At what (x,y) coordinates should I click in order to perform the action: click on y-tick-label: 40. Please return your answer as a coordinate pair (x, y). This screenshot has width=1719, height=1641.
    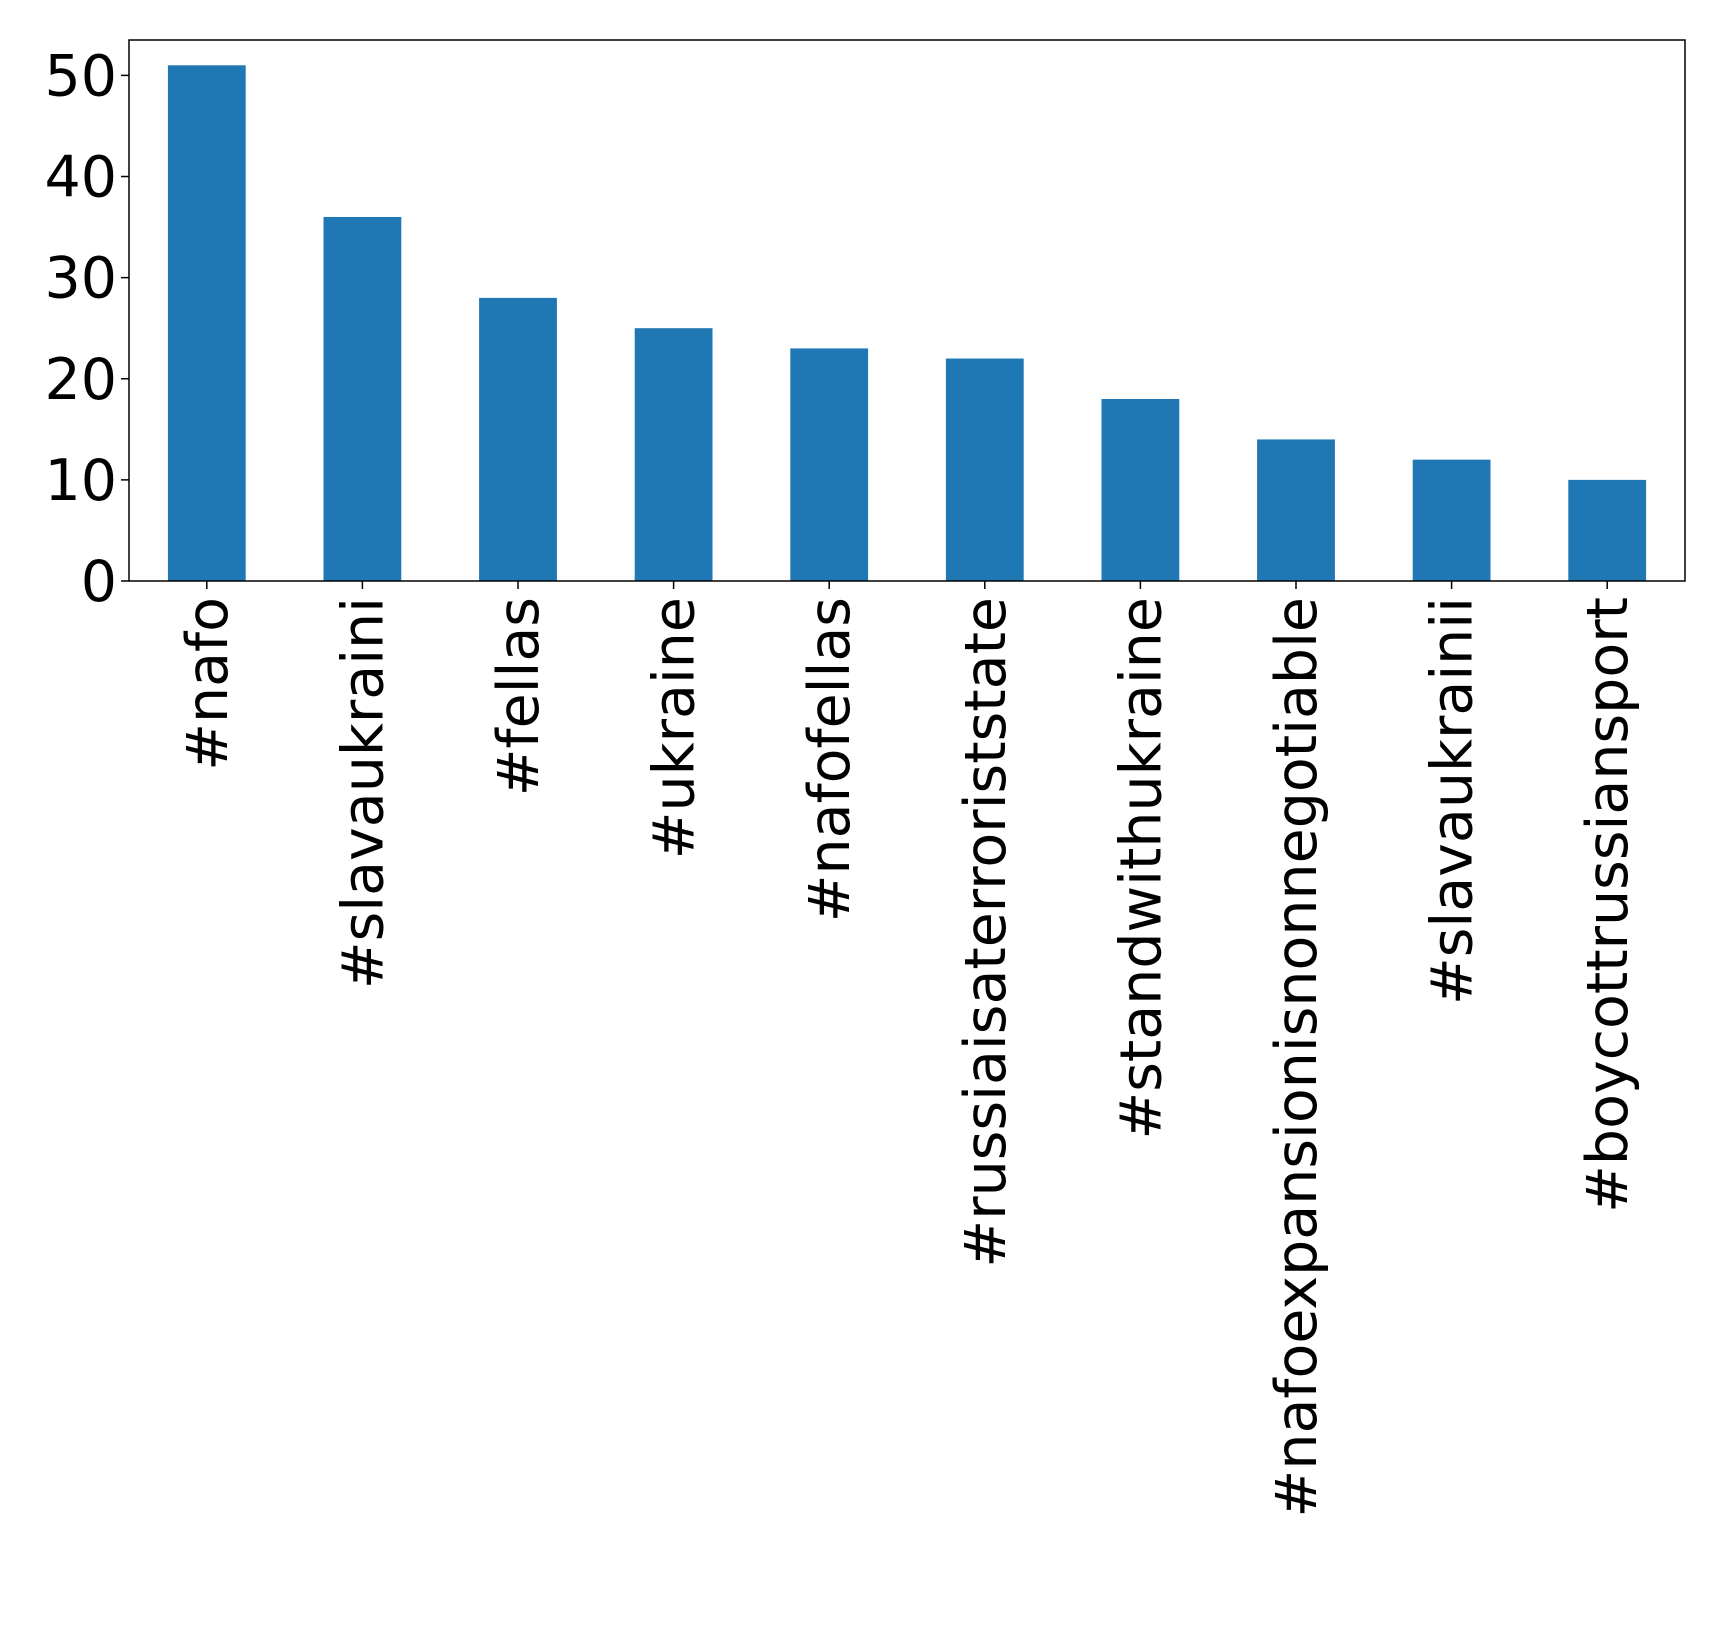
    Looking at the image, I should click on (80, 178).